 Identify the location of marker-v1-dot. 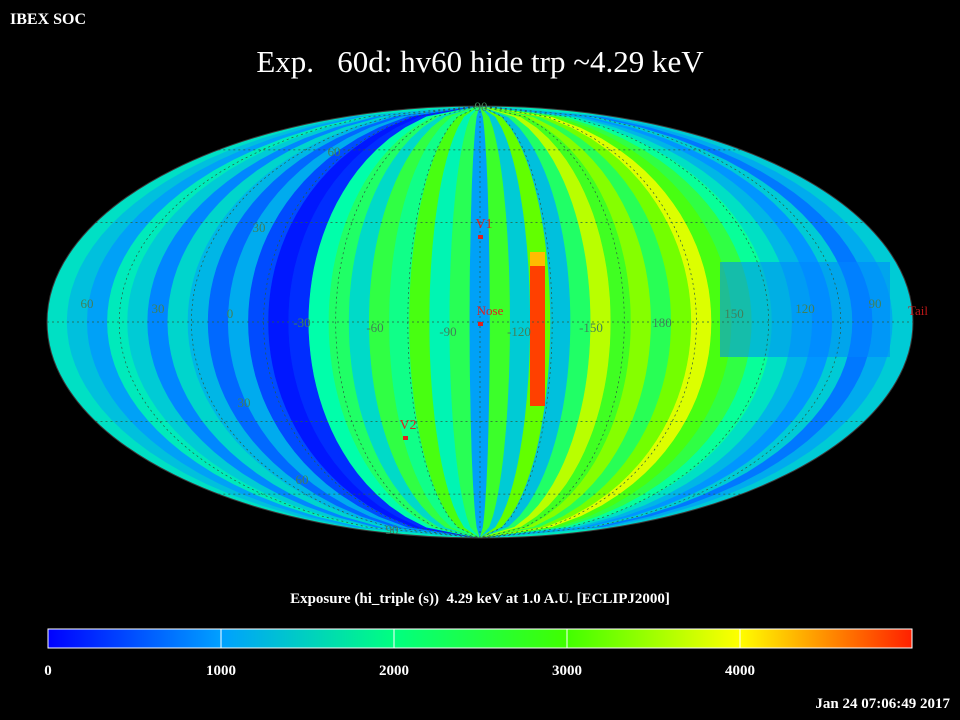
(480, 237).